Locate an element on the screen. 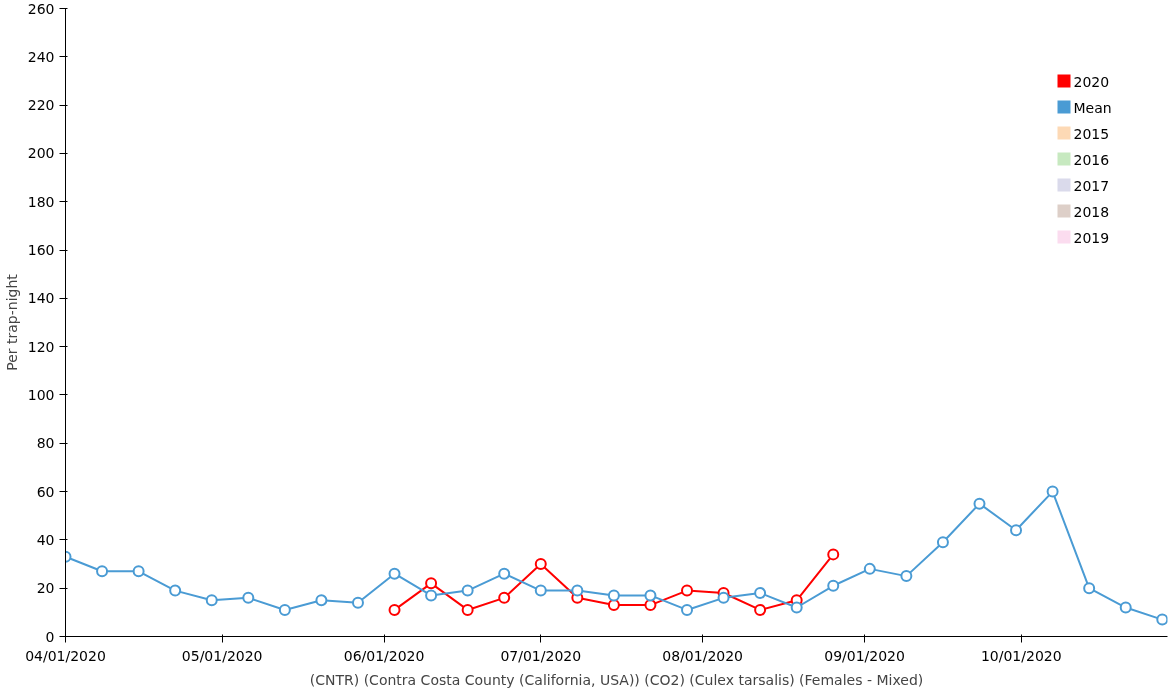  x-tick-label: 08/01/2020 is located at coordinates (703, 655).